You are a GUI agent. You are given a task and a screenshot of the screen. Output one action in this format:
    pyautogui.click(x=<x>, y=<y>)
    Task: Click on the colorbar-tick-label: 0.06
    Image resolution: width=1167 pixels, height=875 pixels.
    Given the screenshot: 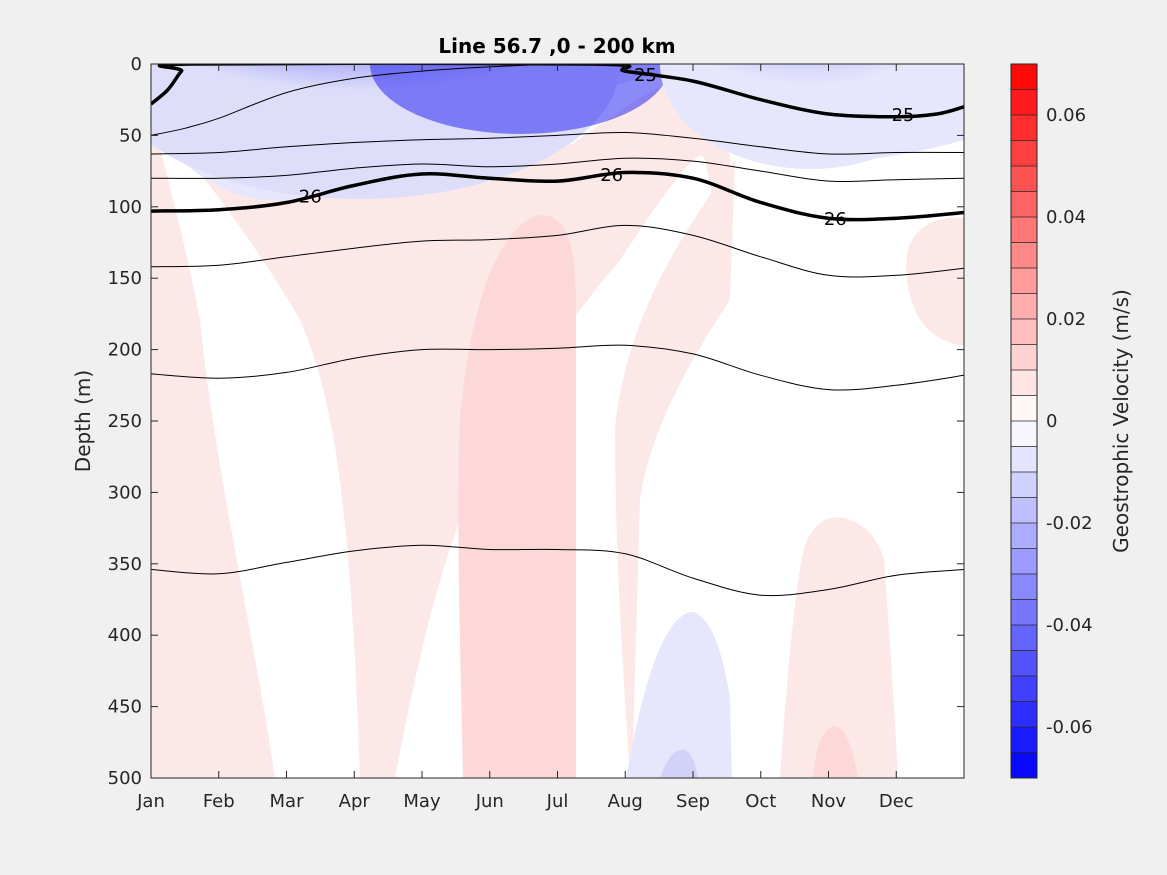 What is the action you would take?
    pyautogui.click(x=1066, y=115)
    